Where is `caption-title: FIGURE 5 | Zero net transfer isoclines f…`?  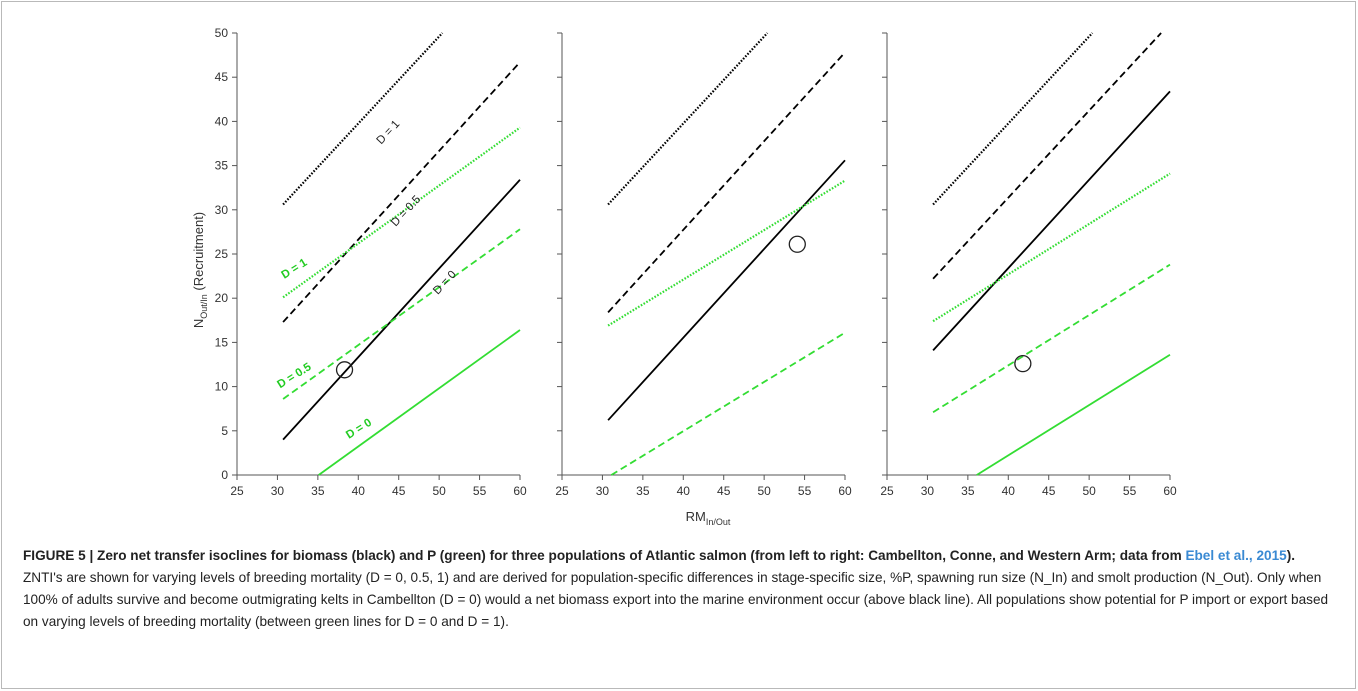 caption-title: FIGURE 5 | Zero net transfer isoclines f… is located at coordinates (604, 555).